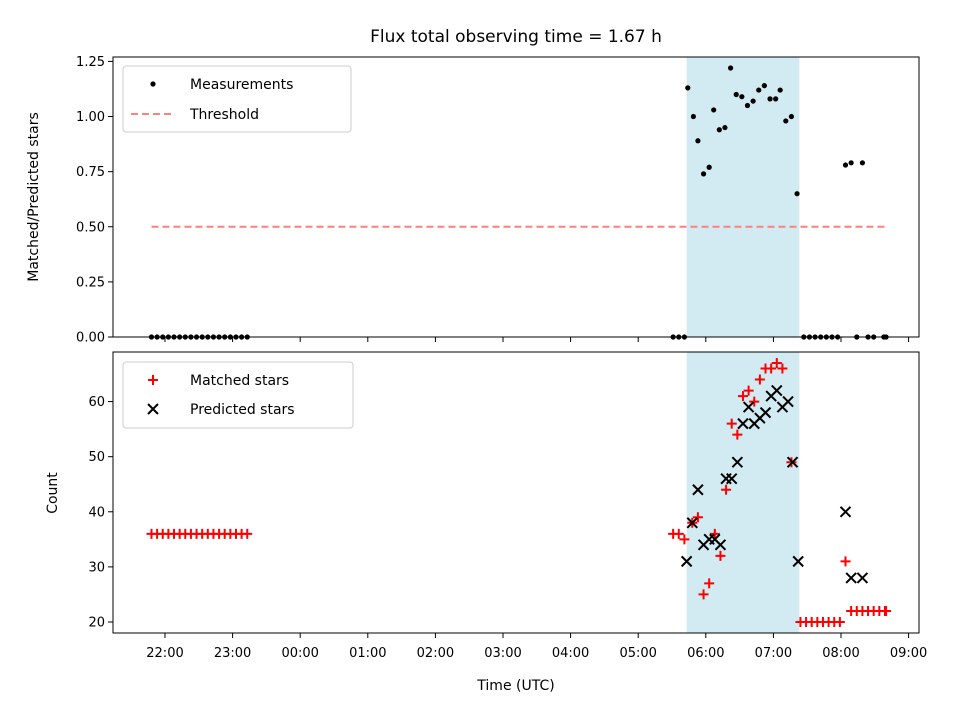 This screenshot has width=960, height=720. Describe the element at coordinates (515, 686) in the screenshot. I see `x-axis-label: Time (UTC)` at that location.